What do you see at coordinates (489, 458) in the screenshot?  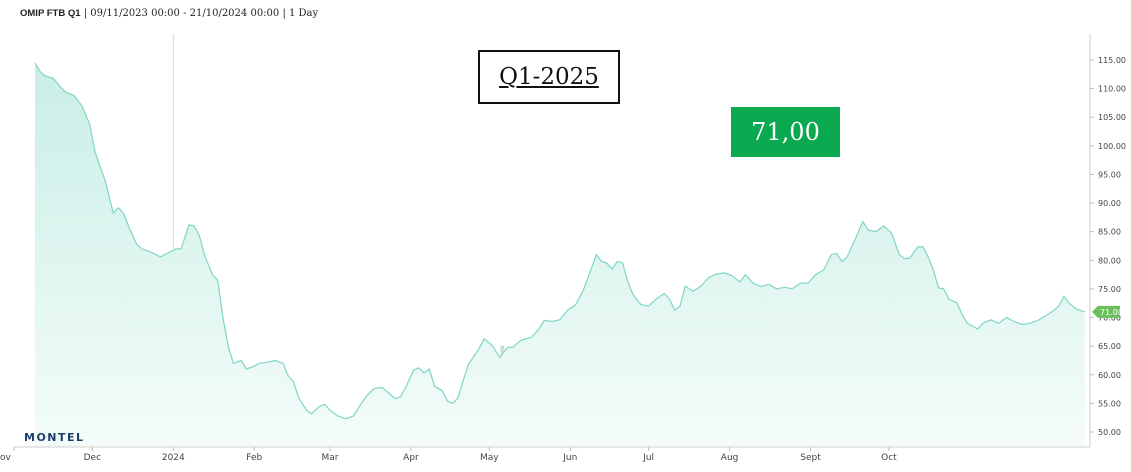 I see `x-tick-label: May` at bounding box center [489, 458].